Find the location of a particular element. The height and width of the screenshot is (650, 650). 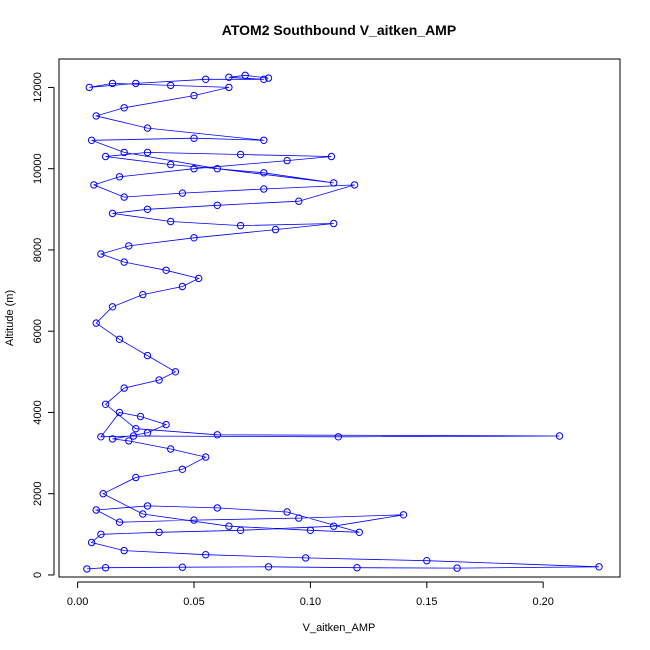

y-tick-label: 4000 is located at coordinates (38, 412).